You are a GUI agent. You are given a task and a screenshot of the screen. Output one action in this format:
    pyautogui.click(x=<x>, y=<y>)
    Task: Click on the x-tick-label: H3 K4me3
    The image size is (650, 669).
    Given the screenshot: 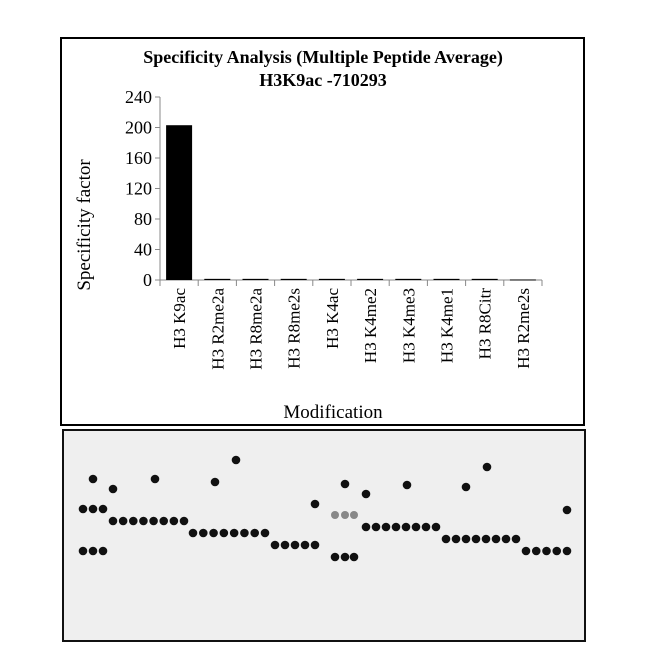 What is the action you would take?
    pyautogui.click(x=408, y=325)
    